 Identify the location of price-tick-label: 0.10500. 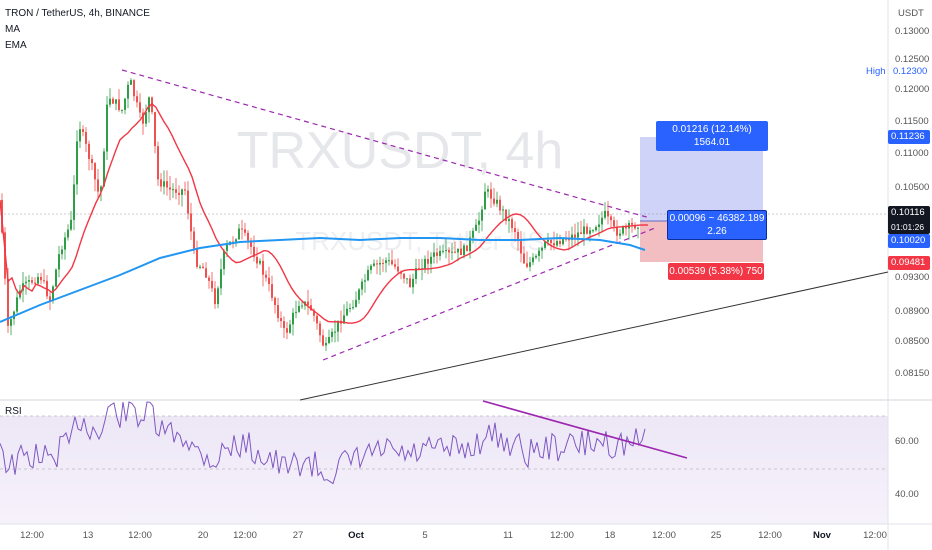
(912, 187).